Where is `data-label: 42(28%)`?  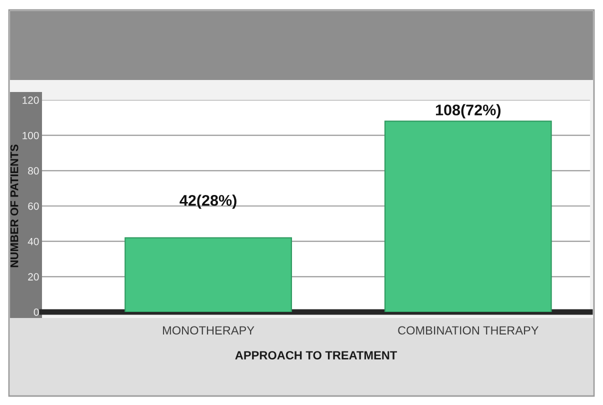 data-label: 42(28%) is located at coordinates (208, 201).